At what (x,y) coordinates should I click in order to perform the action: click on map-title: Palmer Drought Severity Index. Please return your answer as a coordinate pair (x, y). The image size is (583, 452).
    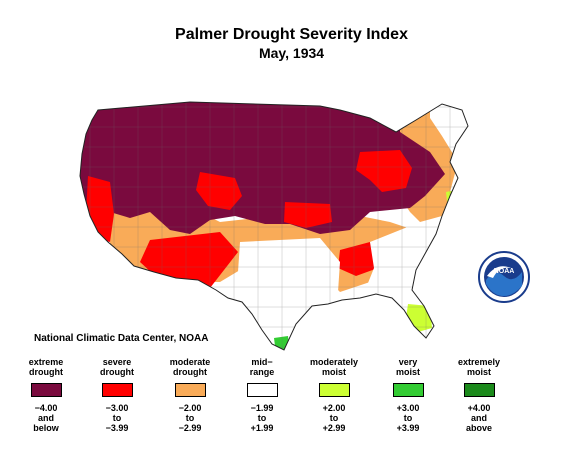
    Looking at the image, I should click on (291, 34).